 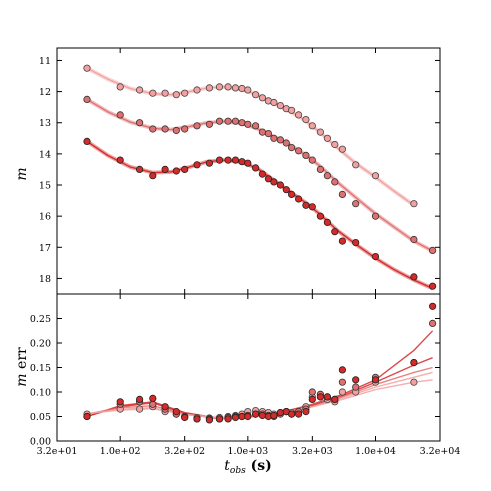 I want to click on bottom-y-axis-label: m err, so click(x=22, y=367).